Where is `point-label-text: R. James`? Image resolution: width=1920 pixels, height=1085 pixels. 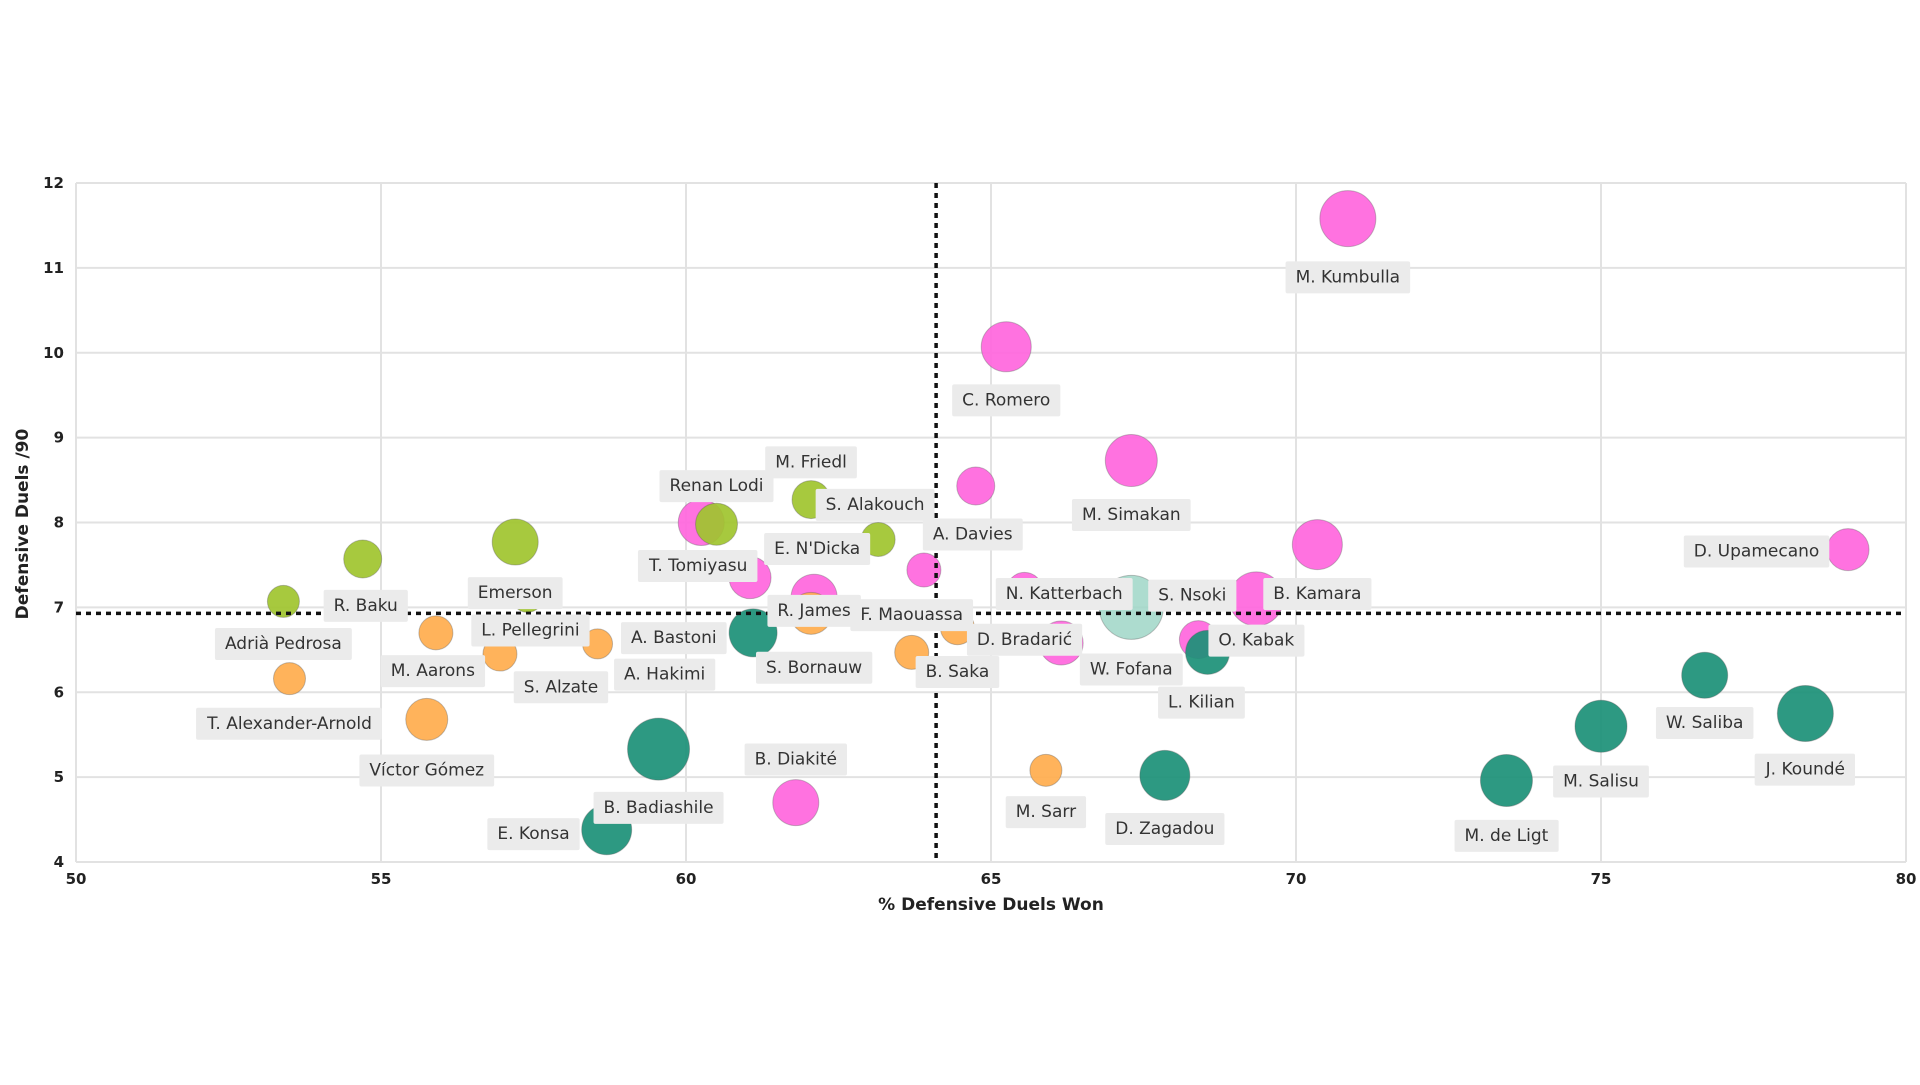 point-label-text: R. James is located at coordinates (813, 611).